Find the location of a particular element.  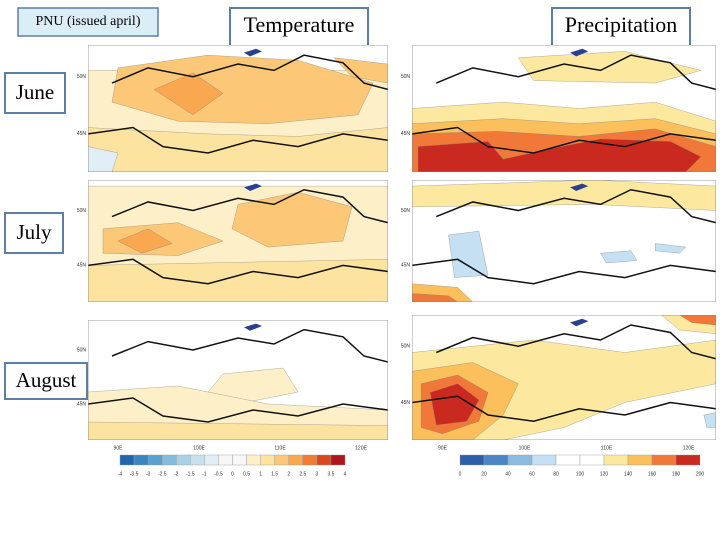

colorbar-label: 0.5 is located at coordinates (246, 474).